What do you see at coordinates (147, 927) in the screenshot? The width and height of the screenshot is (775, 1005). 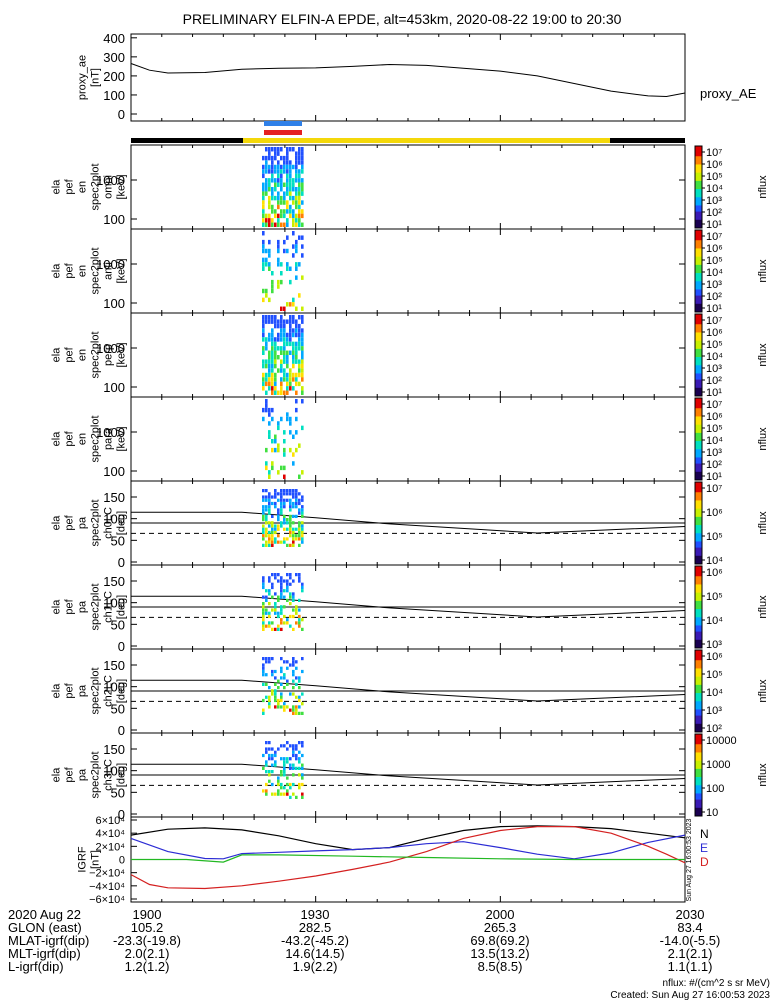 I see `footer-cell: 105.2` at bounding box center [147, 927].